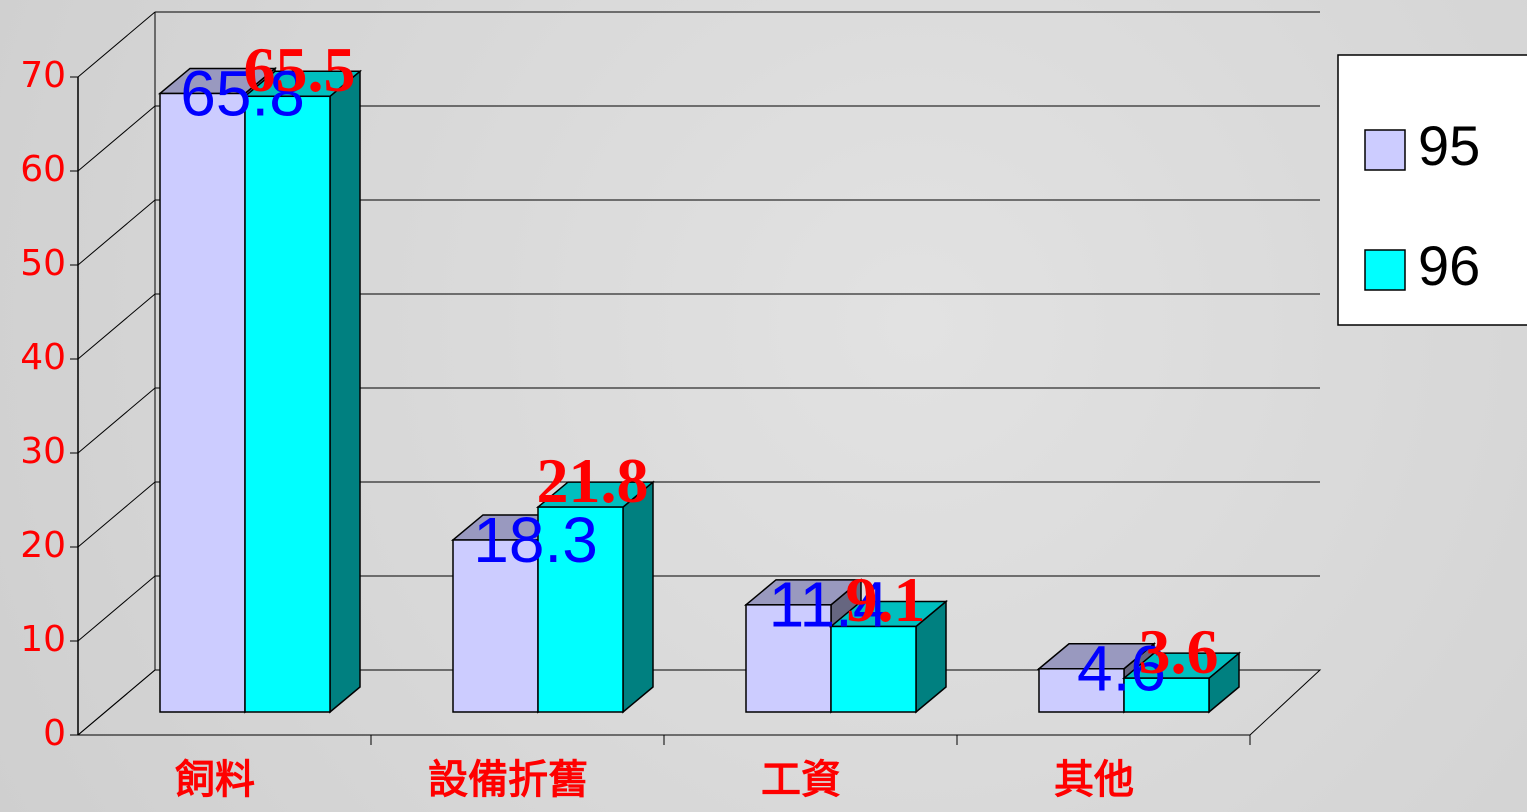 This screenshot has width=1527, height=812. I want to click on y-tick-label: 0, so click(54, 733).